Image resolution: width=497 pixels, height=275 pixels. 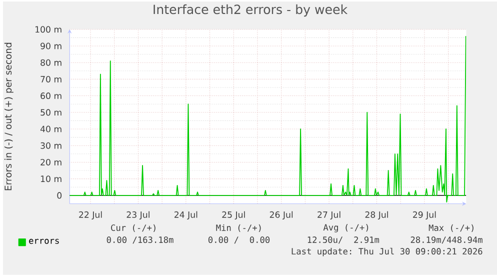 What do you see at coordinates (48, 29) in the screenshot?
I see `y-tick-label: 100 m` at bounding box center [48, 29].